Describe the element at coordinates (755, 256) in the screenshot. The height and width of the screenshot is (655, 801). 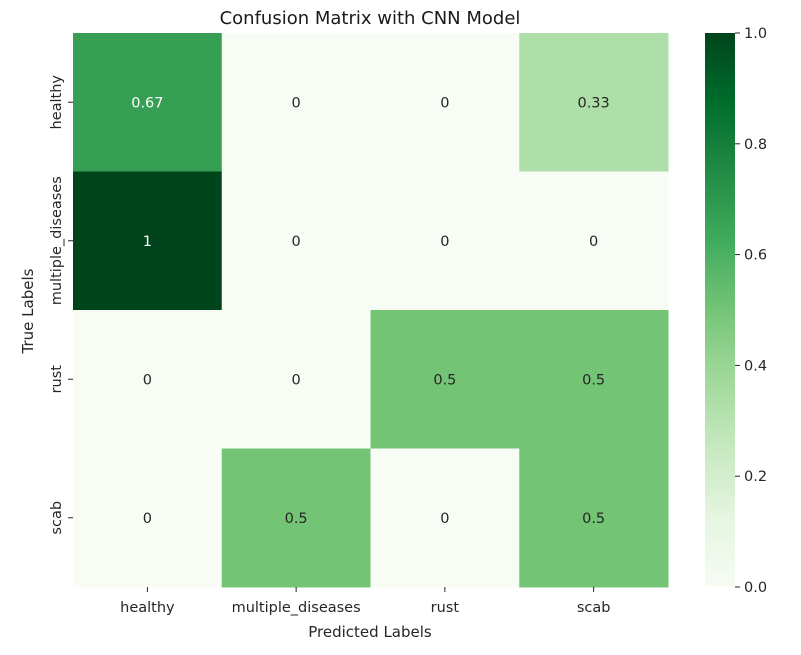
I see `colorbar-tick-label: 0.6` at that location.